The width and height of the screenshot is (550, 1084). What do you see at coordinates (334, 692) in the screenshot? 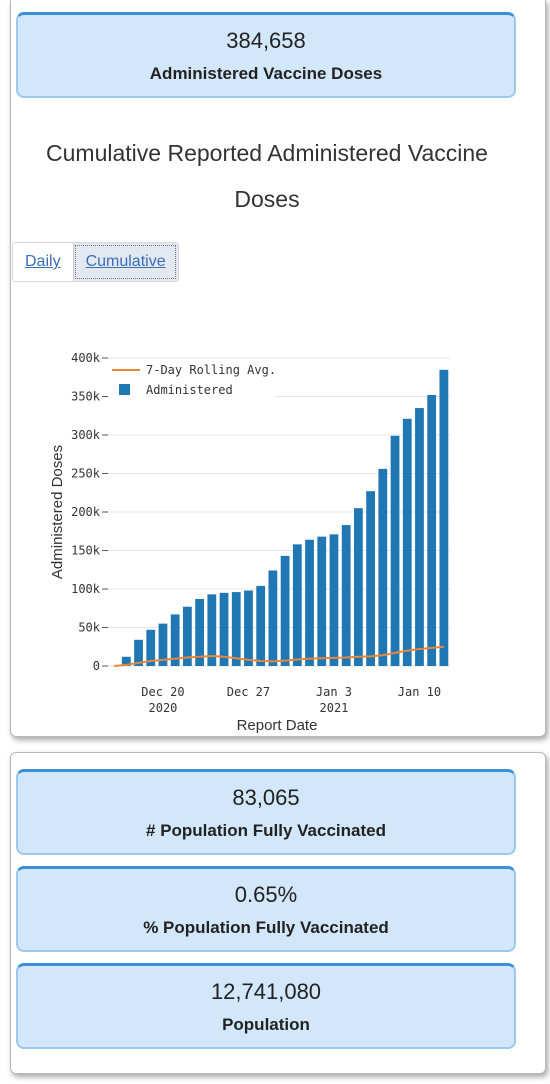
I see `x-tick-label: Jan 3` at bounding box center [334, 692].